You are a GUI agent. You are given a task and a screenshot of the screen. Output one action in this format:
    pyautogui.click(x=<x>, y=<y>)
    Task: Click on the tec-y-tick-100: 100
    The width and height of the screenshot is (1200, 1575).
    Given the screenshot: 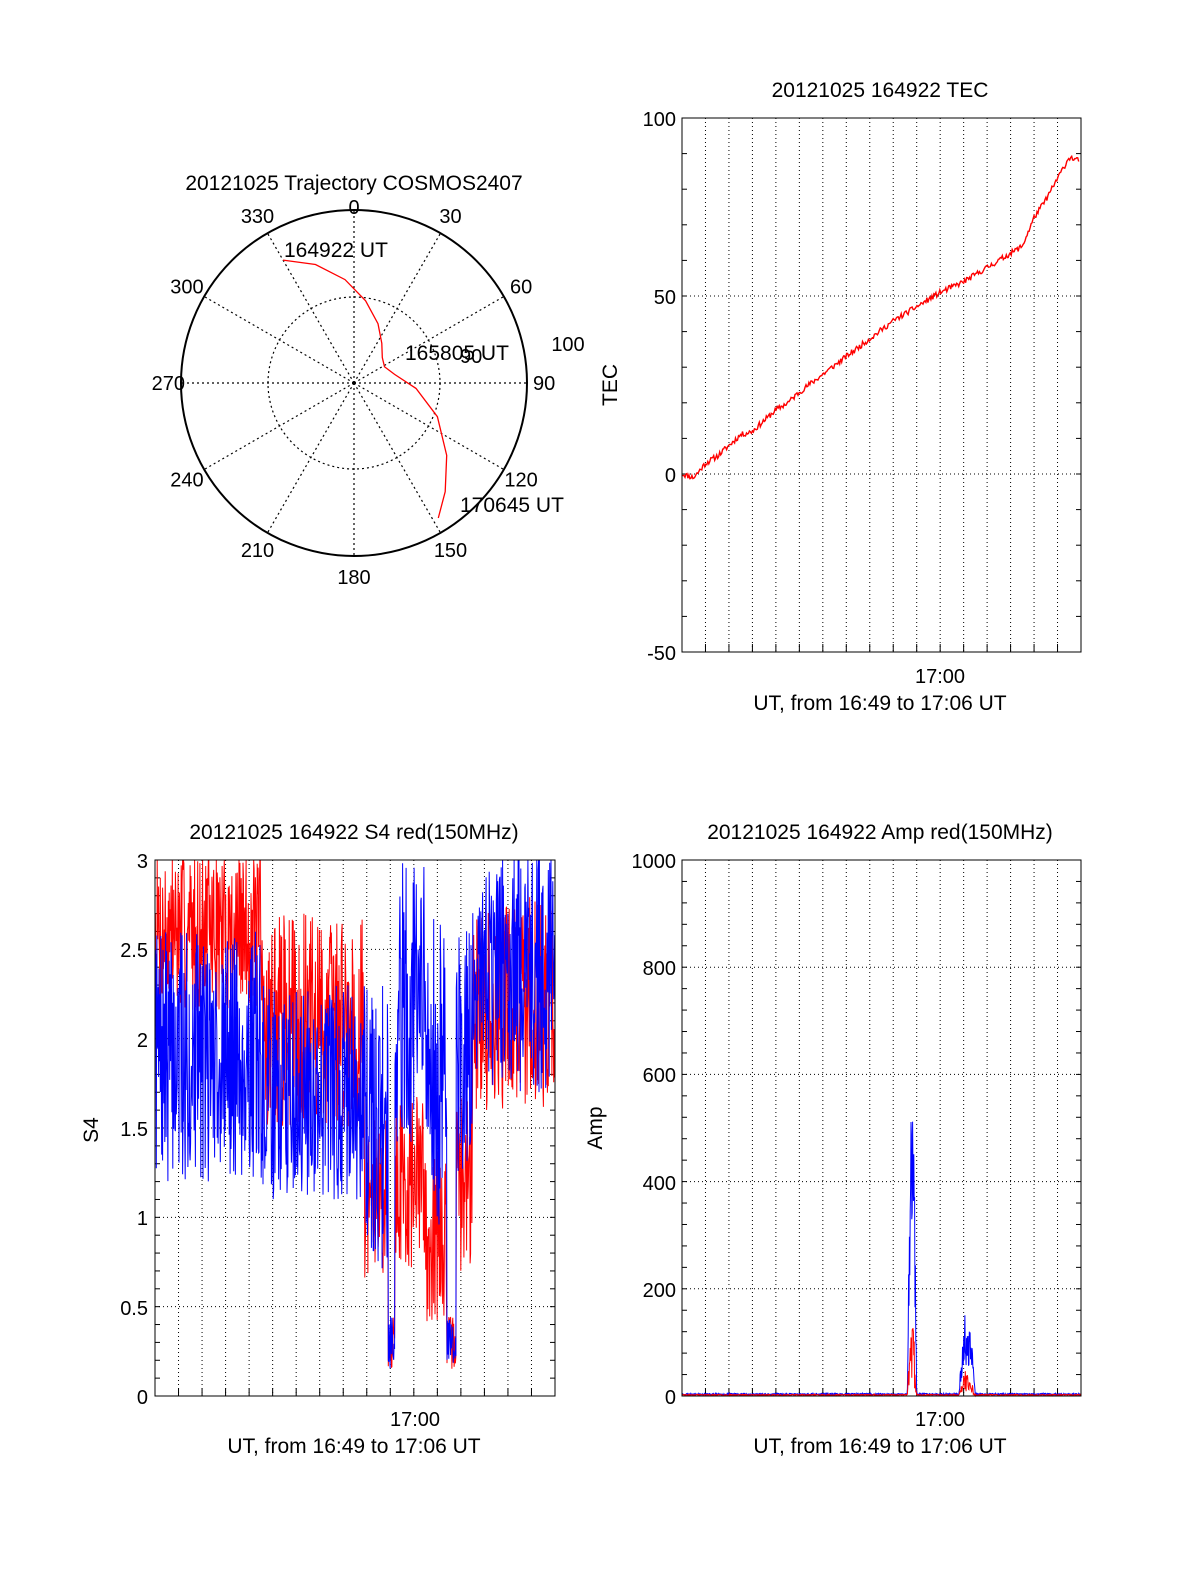 What is the action you would take?
    pyautogui.click(x=659, y=120)
    